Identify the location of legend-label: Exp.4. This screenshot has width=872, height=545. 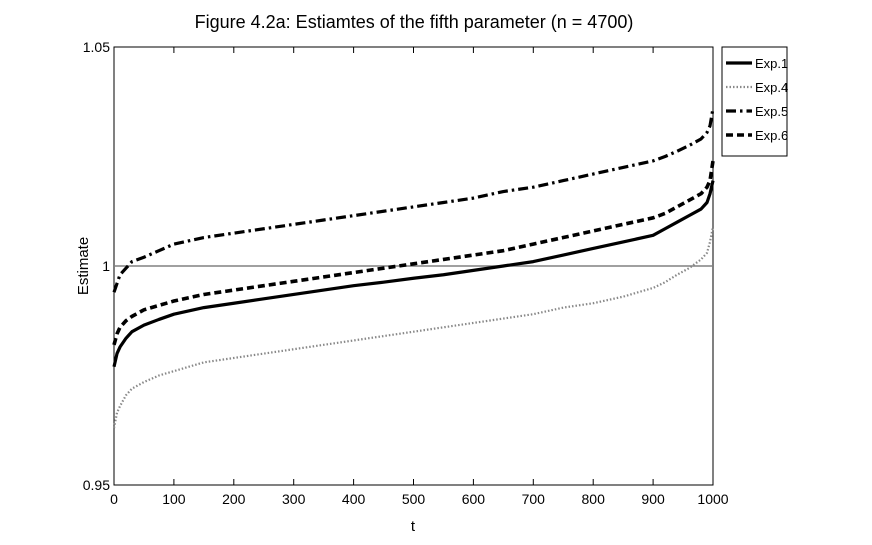
(771, 87).